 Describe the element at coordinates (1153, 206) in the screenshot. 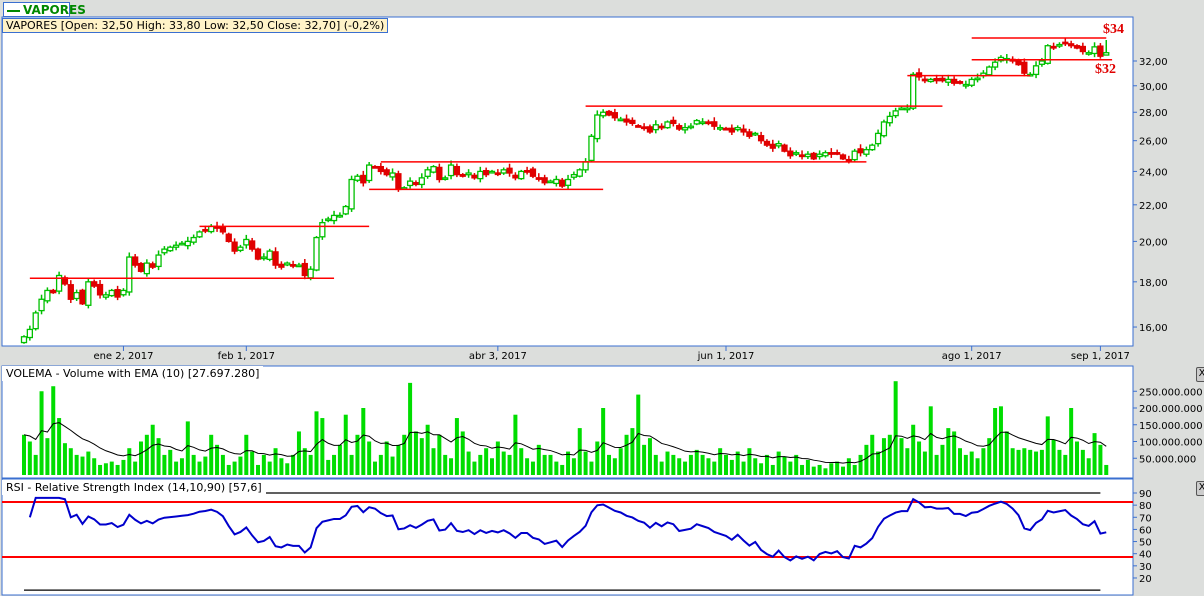

I see `price-axis-label: 22,00` at that location.